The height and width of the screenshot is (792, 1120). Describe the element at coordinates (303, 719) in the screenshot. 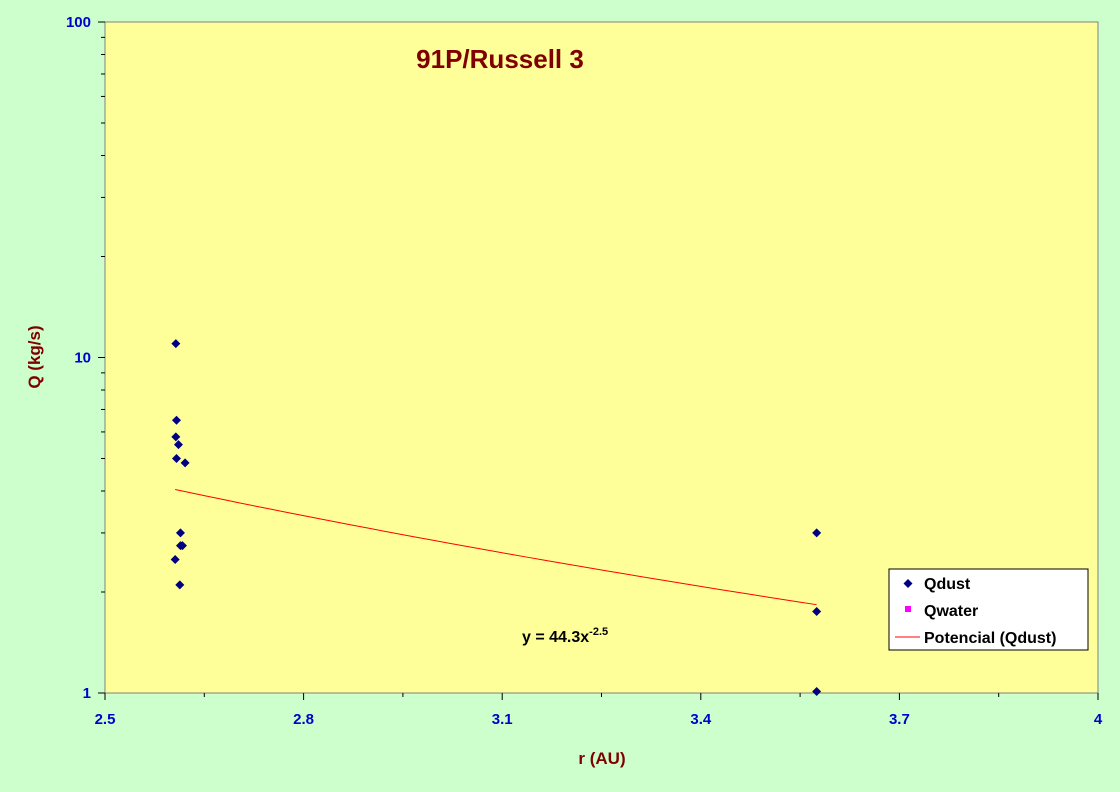

I see `x-tick-label: 2.8` at that location.